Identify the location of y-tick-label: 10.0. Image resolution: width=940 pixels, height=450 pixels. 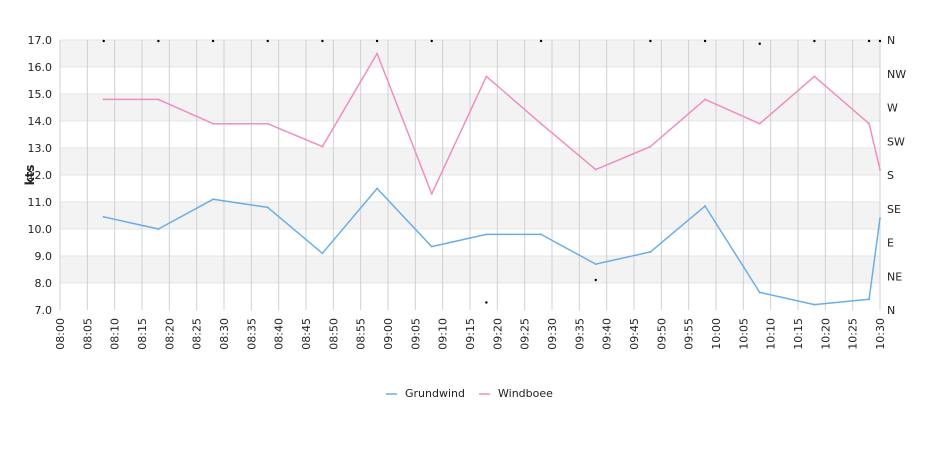
(40, 229).